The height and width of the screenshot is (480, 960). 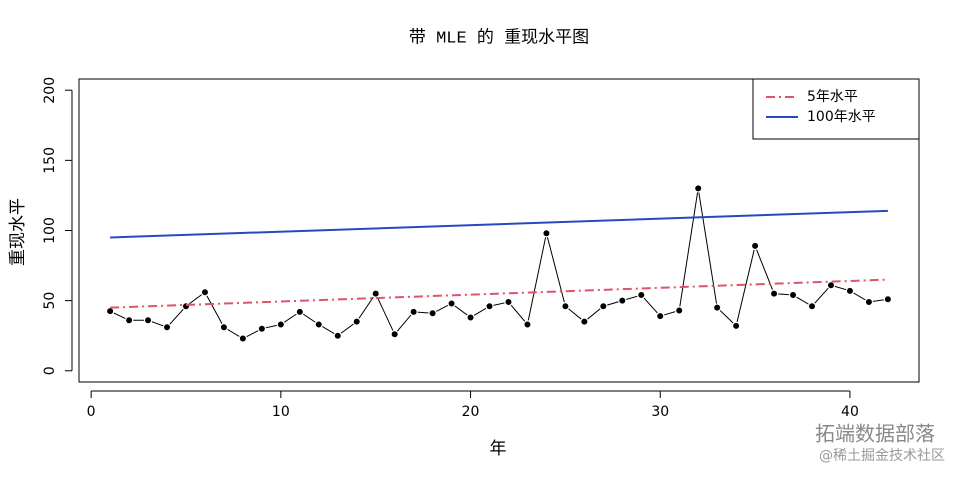 I want to click on x-tick-label: 20, so click(x=471, y=412).